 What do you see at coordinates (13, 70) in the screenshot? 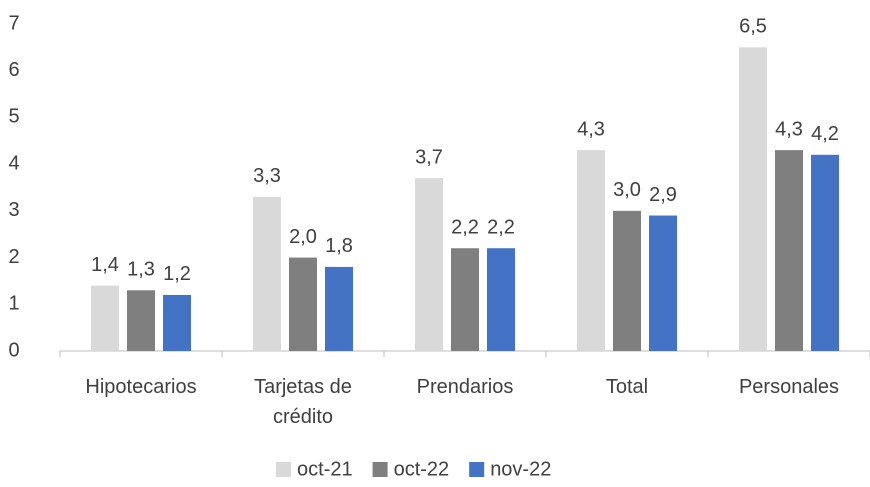
I see `y-tick-label: 6` at bounding box center [13, 70].